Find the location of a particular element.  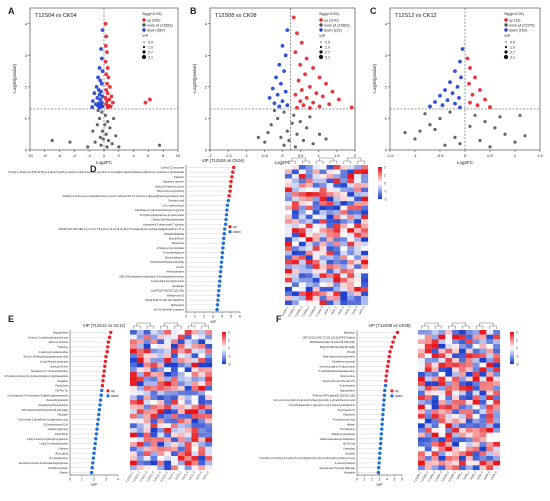

x-tick-label: -1 is located at coordinates (415, 155).